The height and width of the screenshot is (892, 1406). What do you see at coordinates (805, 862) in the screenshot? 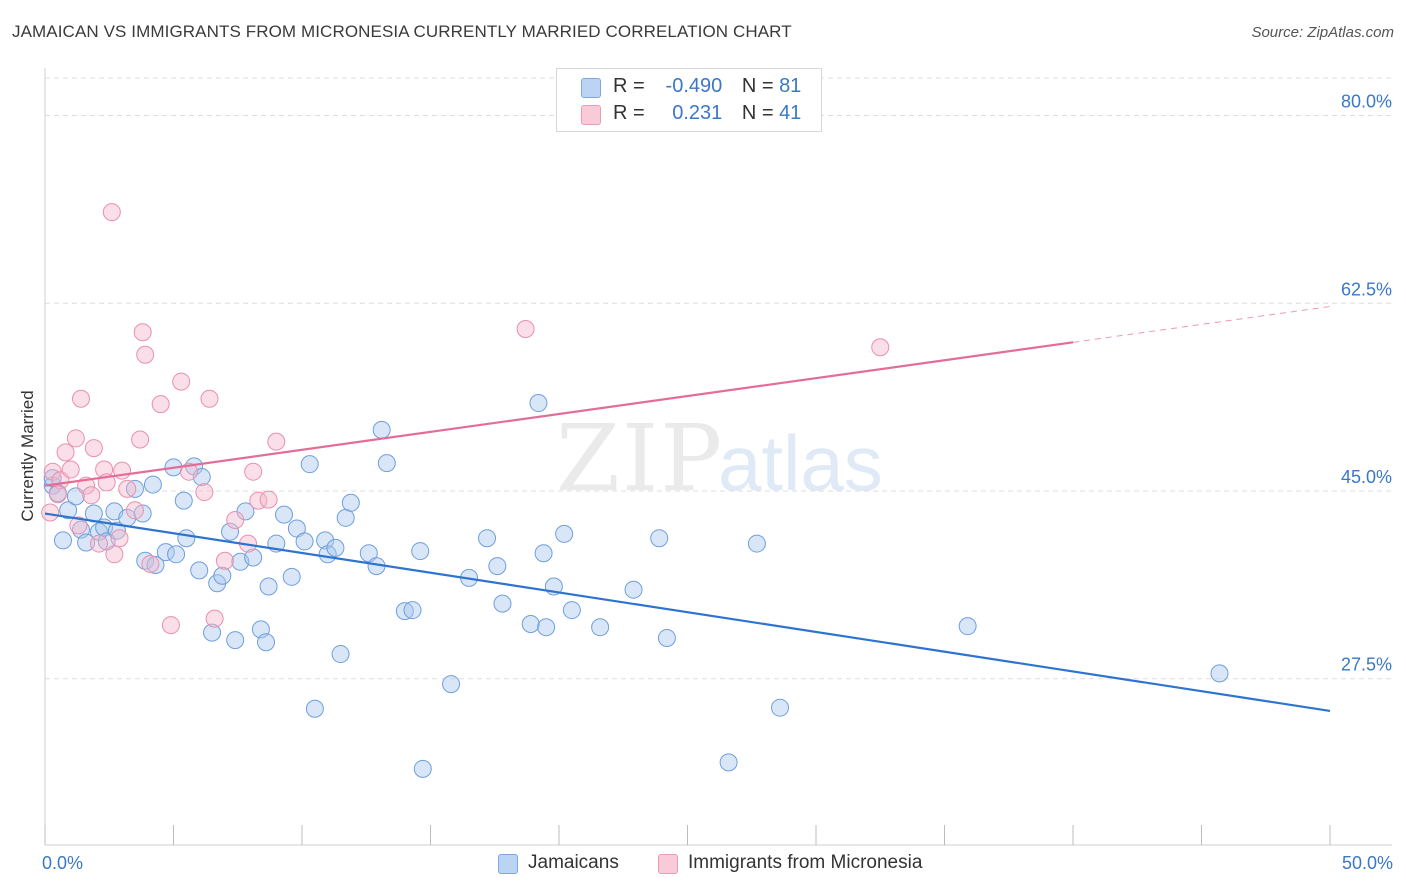
I see `bottom-legend-label: Immigrants from Micronesia` at bounding box center [805, 862].